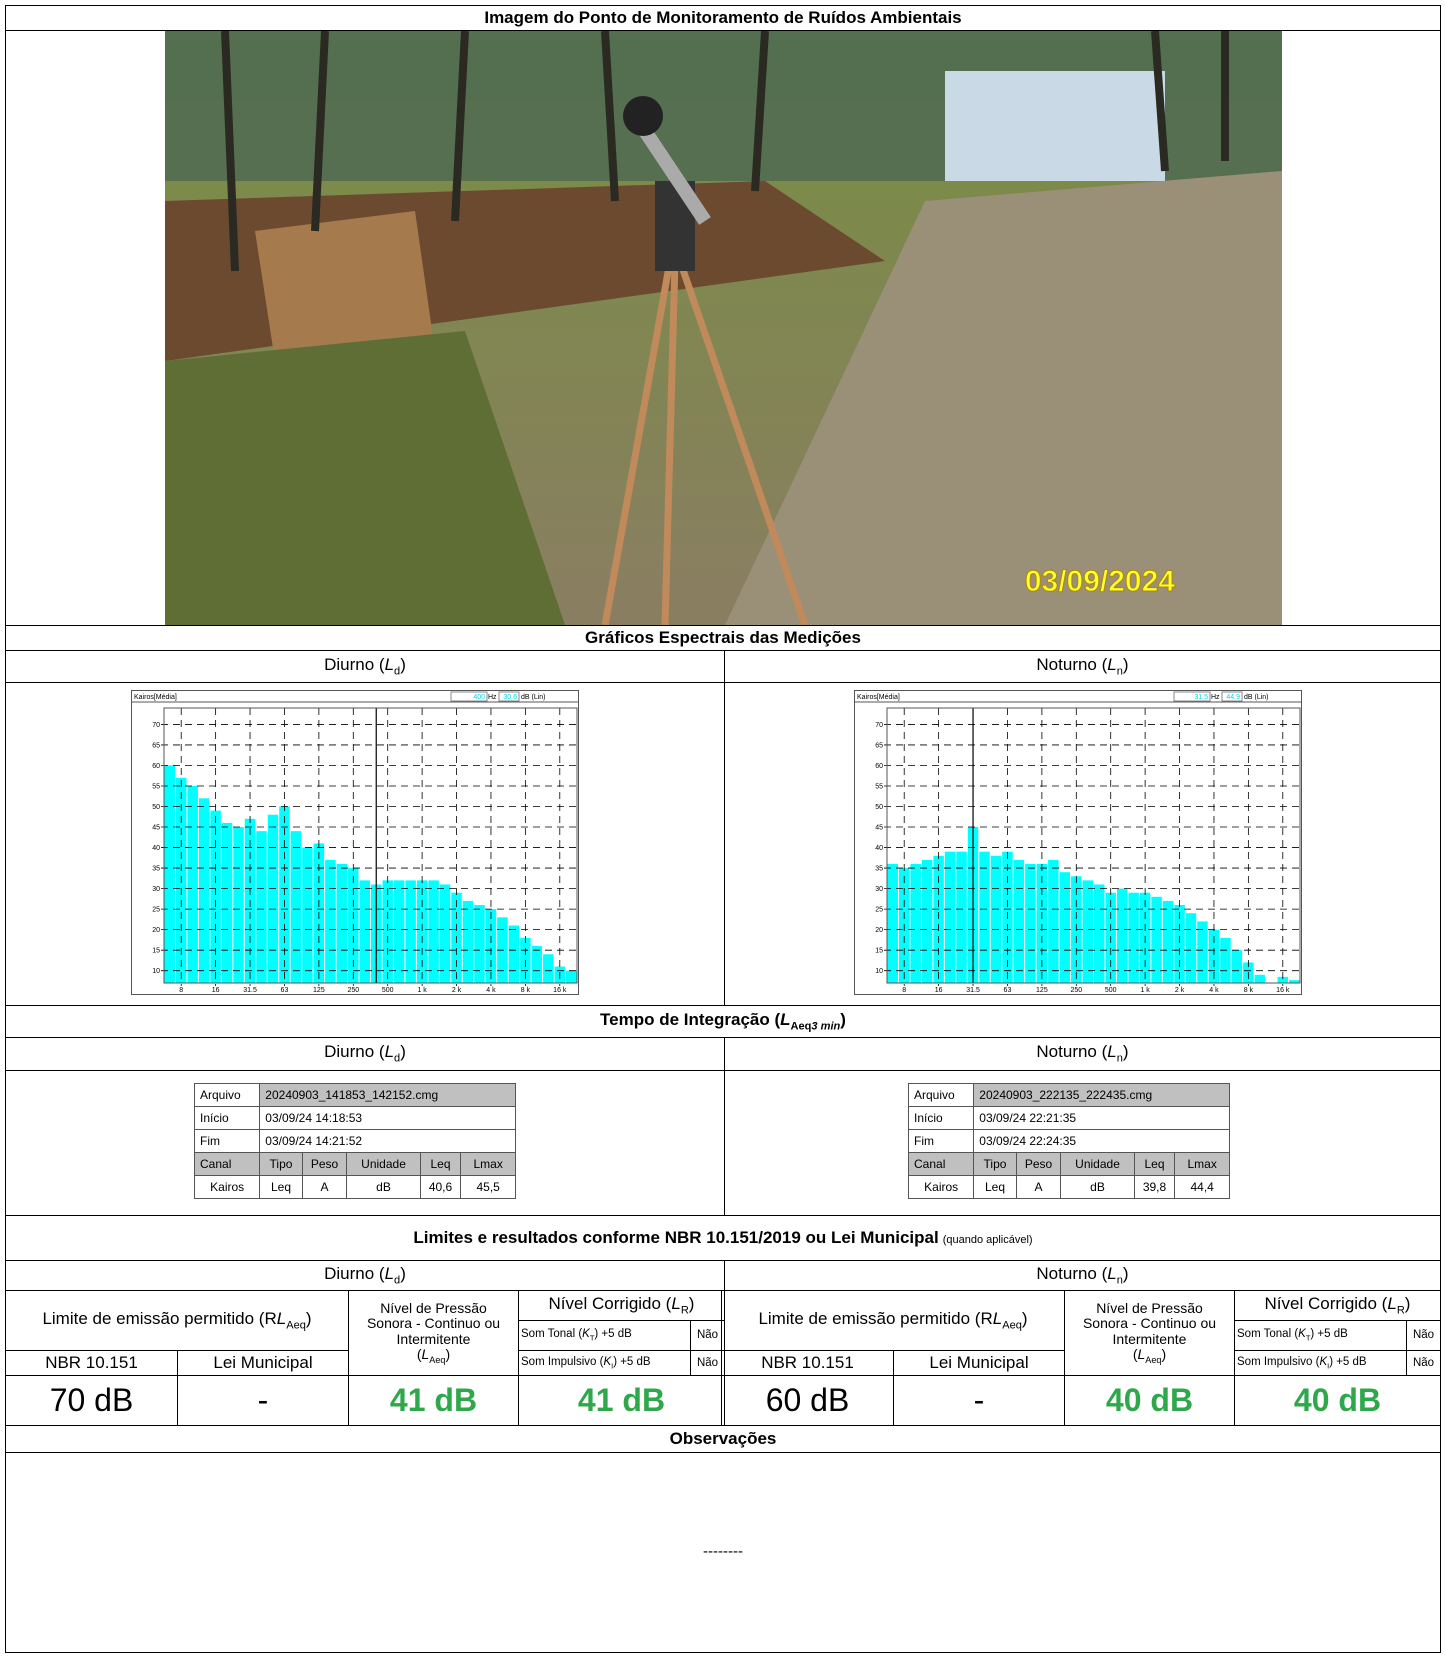 This screenshot has width=1445, height=1658. Describe the element at coordinates (156, 745) in the screenshot. I see `y-tick-label: 65` at that location.